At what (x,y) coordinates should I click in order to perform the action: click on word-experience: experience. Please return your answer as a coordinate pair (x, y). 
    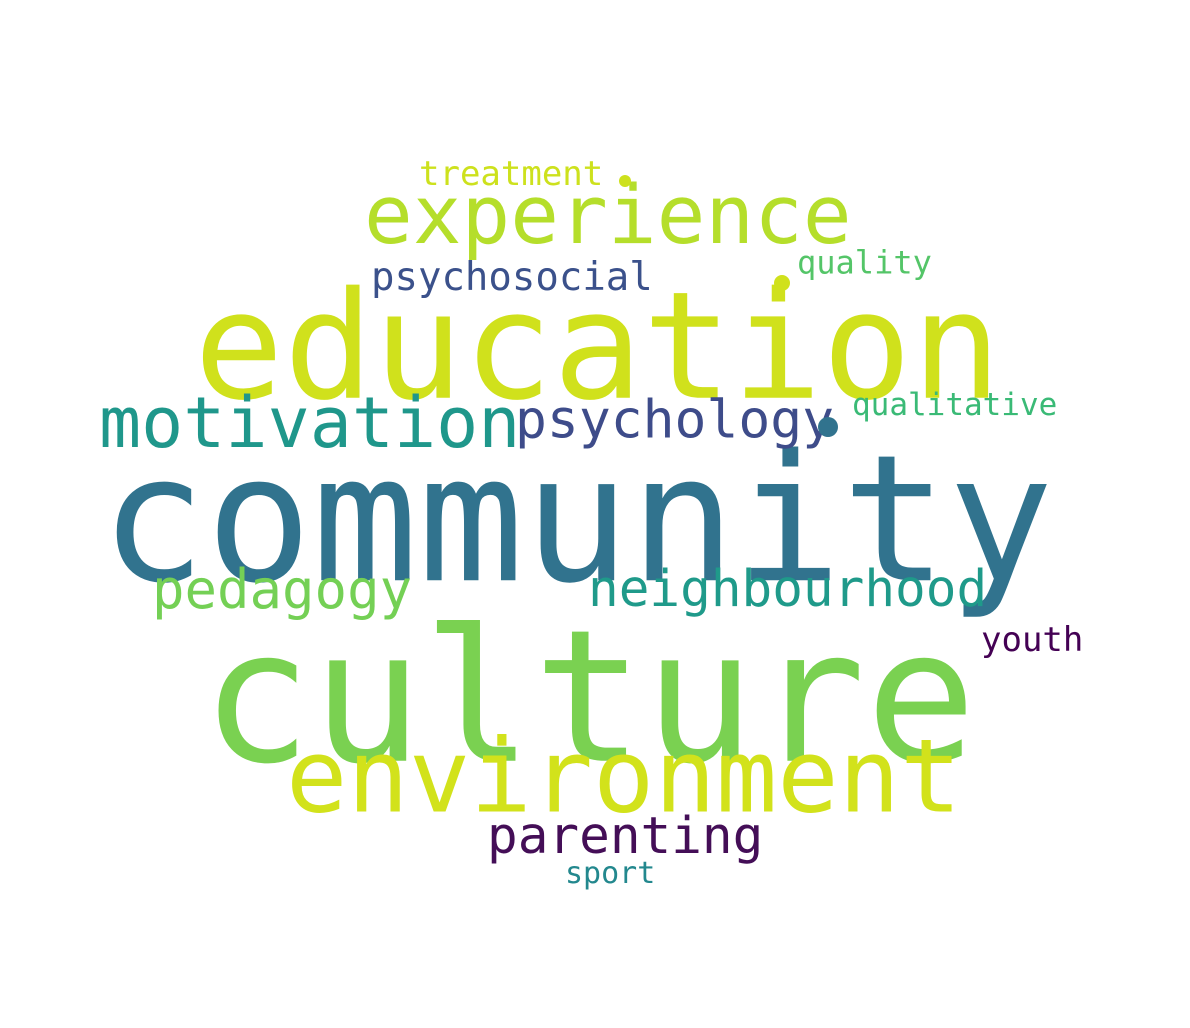
    Looking at the image, I should click on (608, 216).